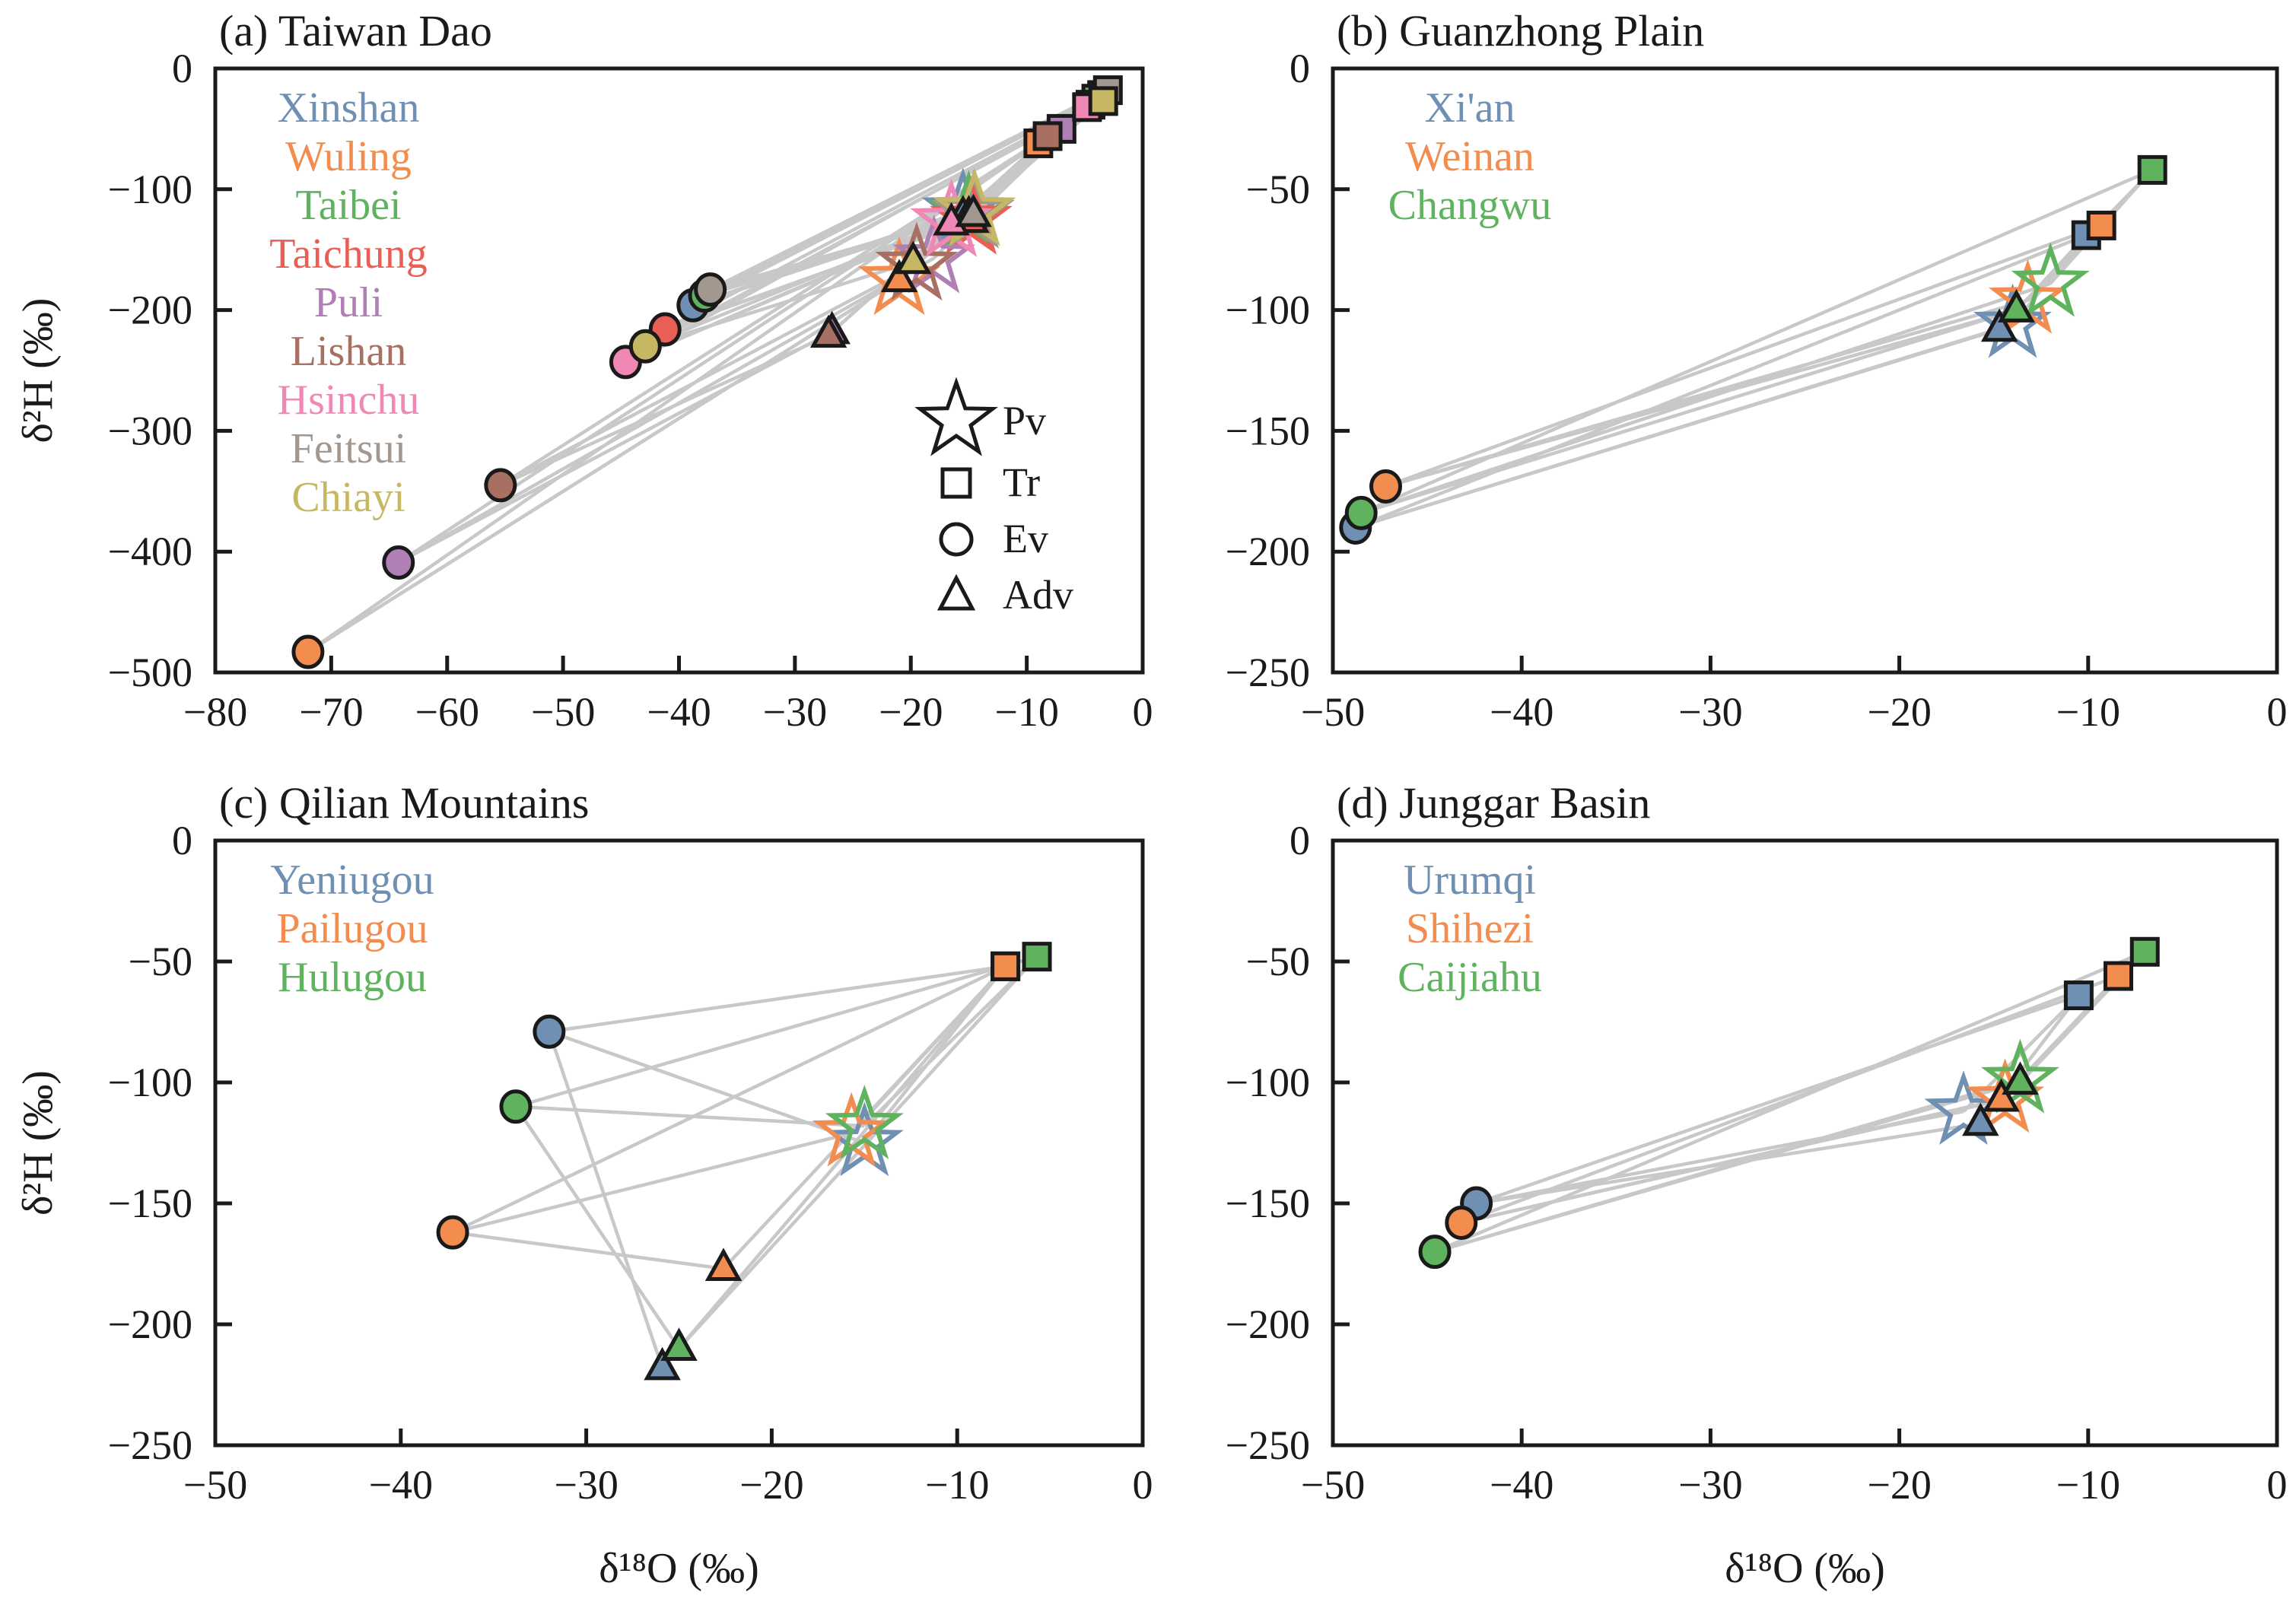 This screenshot has height=1605, width=2296. I want to click on point-adv-pailugou, so click(723, 1264).